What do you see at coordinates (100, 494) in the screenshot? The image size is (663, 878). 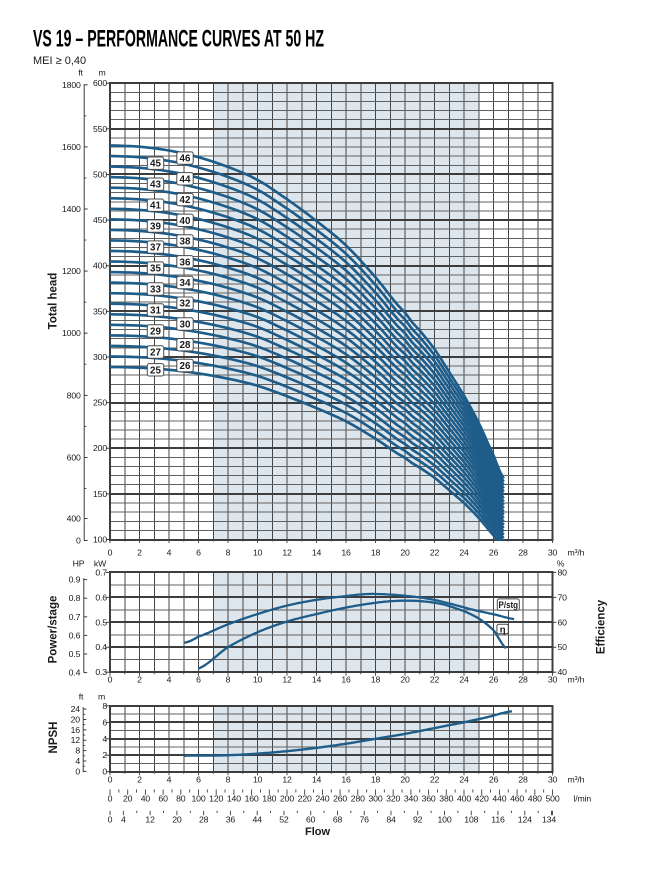 I see `svg-text: 150` at bounding box center [100, 494].